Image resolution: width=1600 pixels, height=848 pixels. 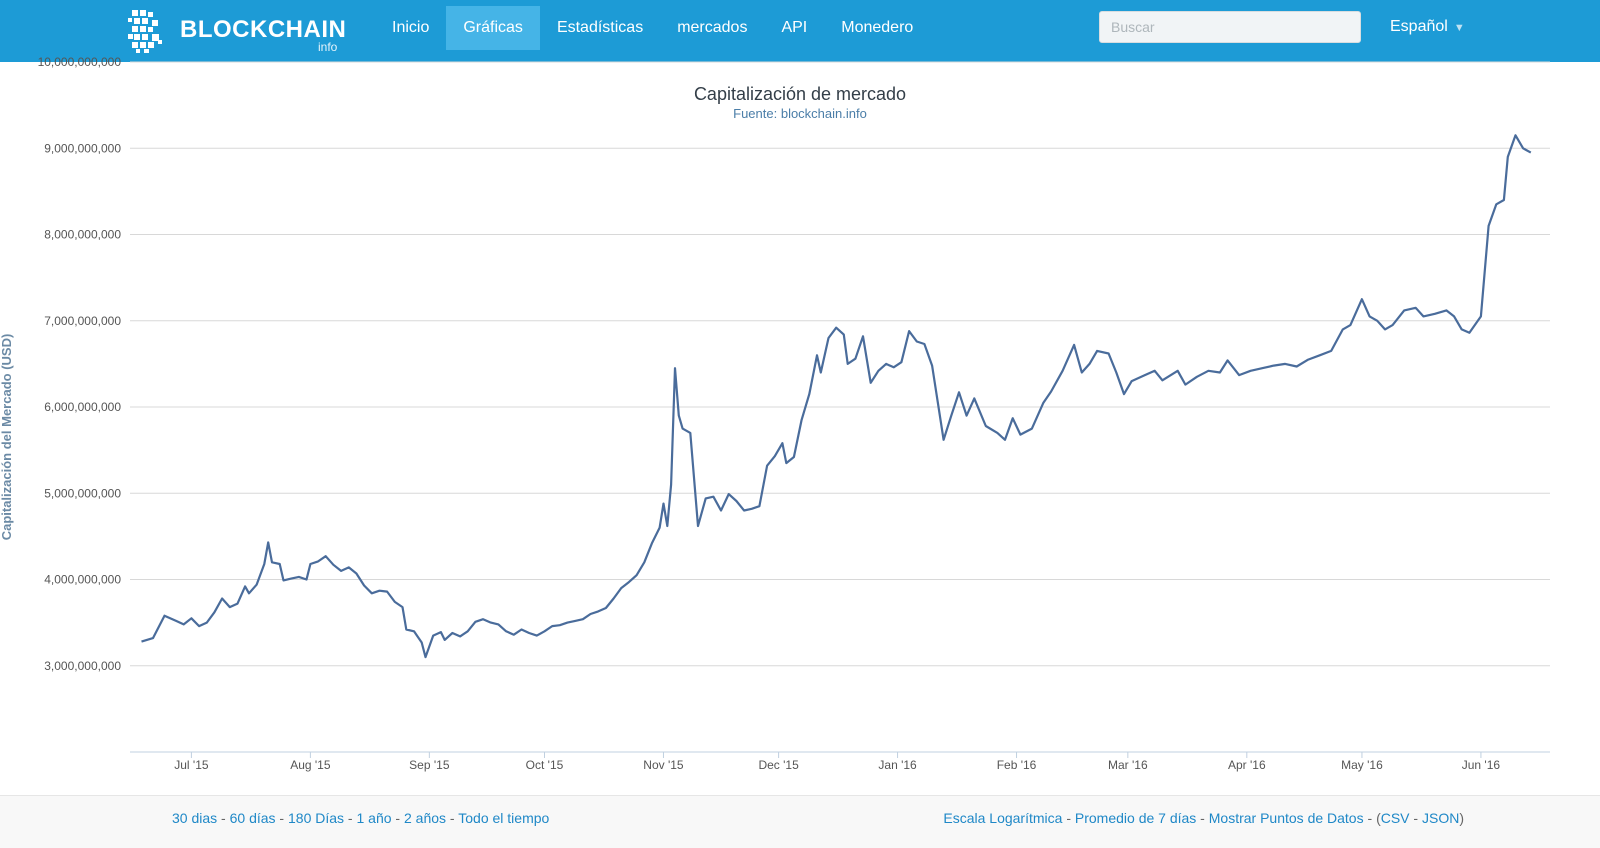 I want to click on x-tick-label: Jan '16, so click(x=897, y=765).